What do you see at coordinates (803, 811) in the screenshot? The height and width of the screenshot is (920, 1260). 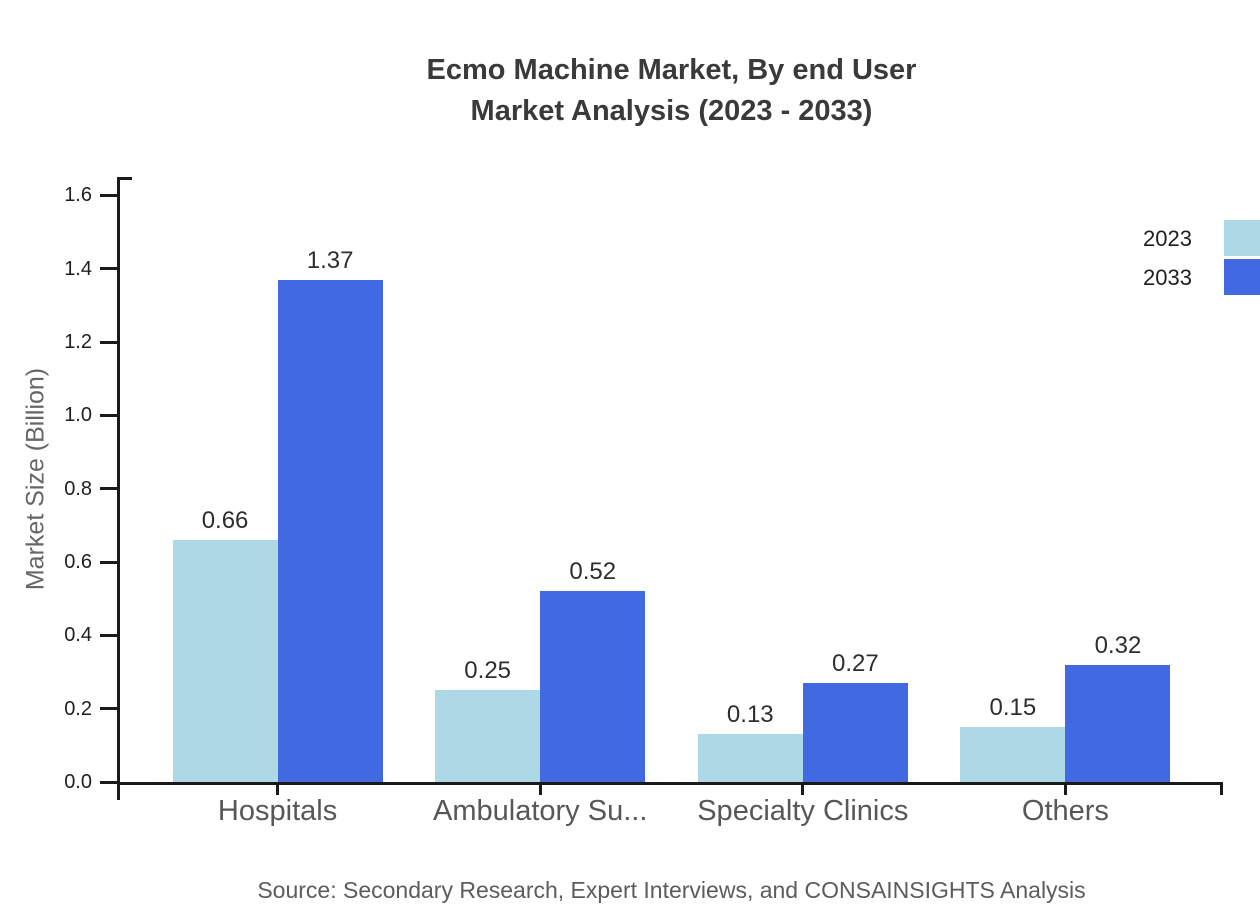 I see `x-axis-category-label: Specialty Clinics` at bounding box center [803, 811].